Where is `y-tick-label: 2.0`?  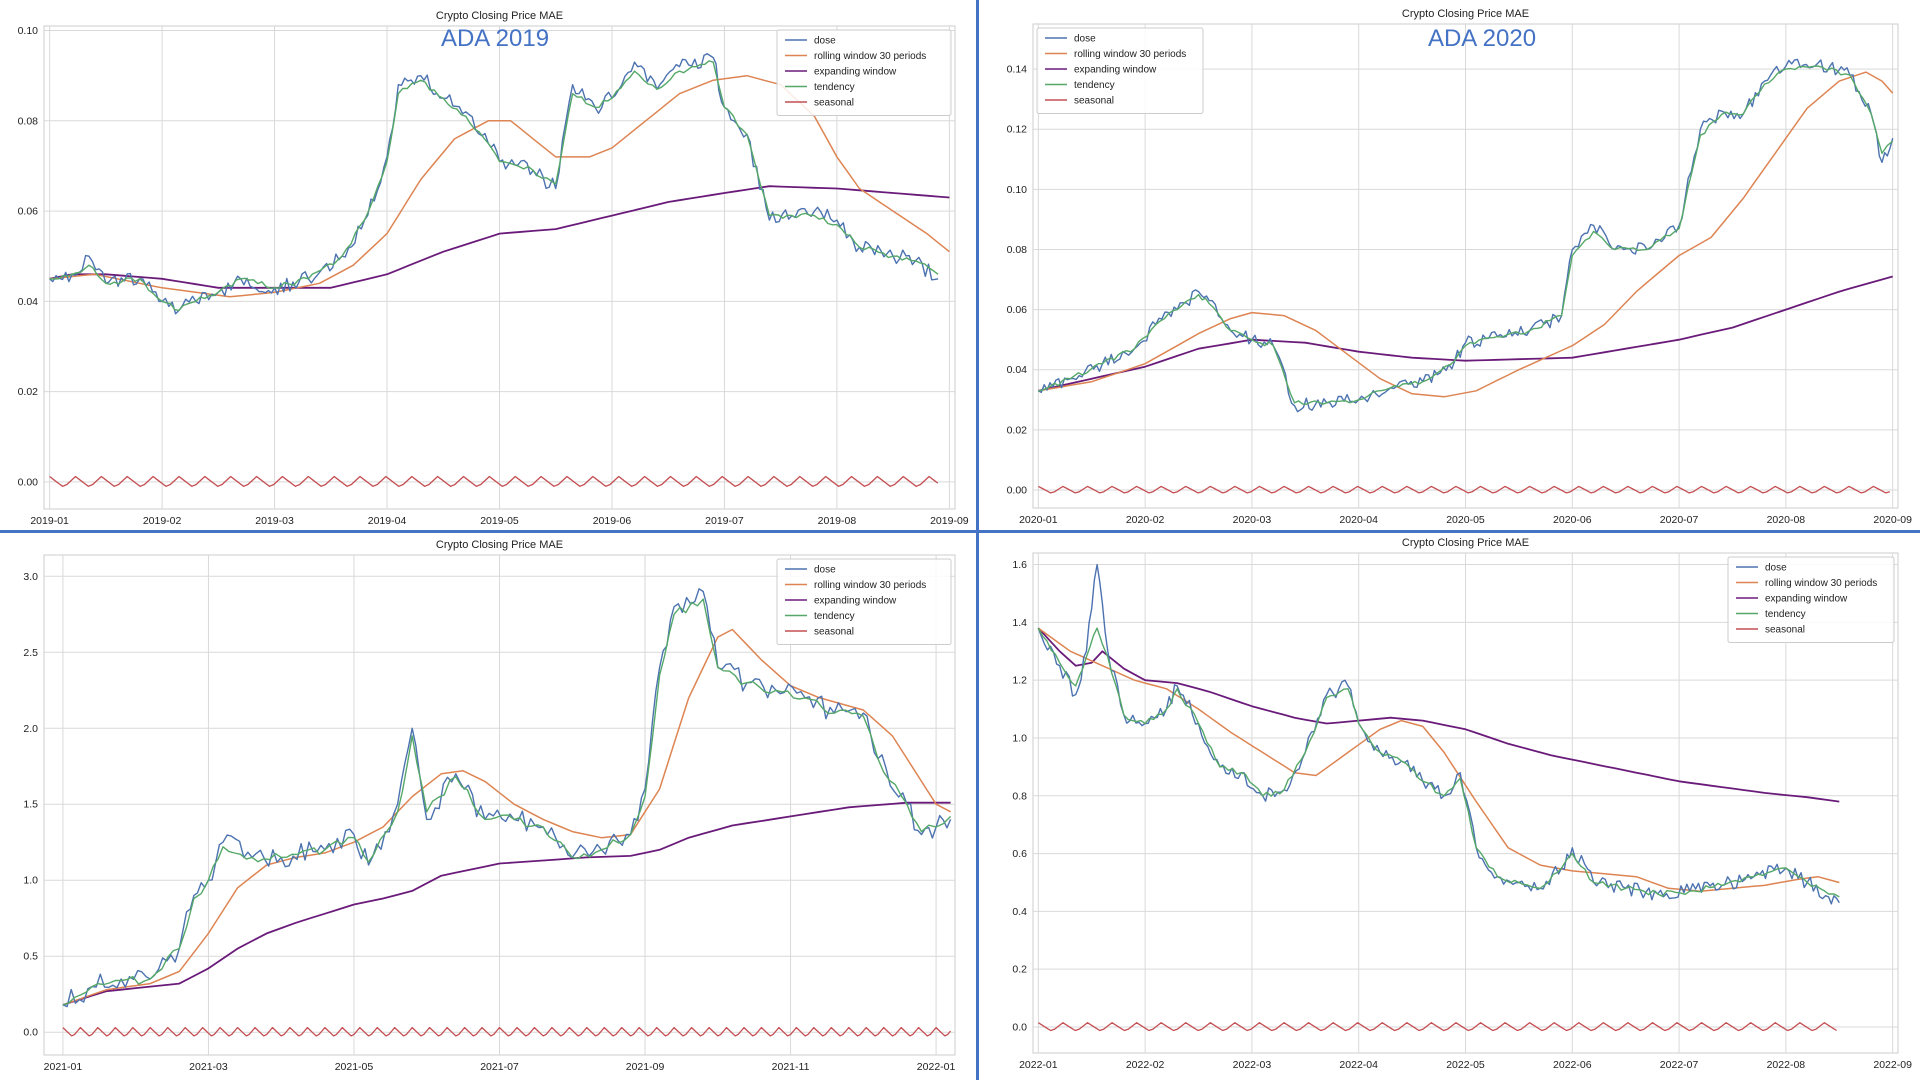
y-tick-label: 2.0 is located at coordinates (30, 729).